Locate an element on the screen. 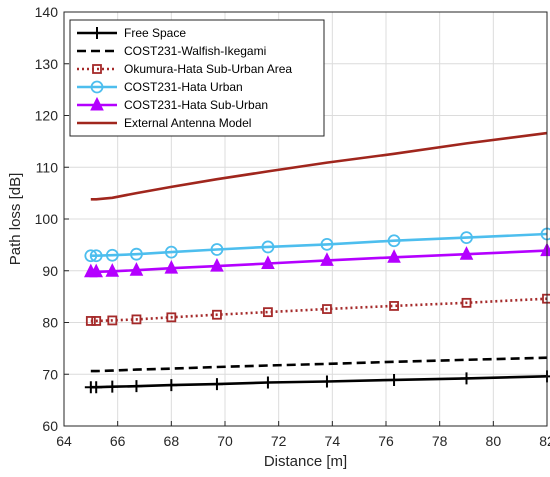  x-tick-label: 70 is located at coordinates (225, 441).